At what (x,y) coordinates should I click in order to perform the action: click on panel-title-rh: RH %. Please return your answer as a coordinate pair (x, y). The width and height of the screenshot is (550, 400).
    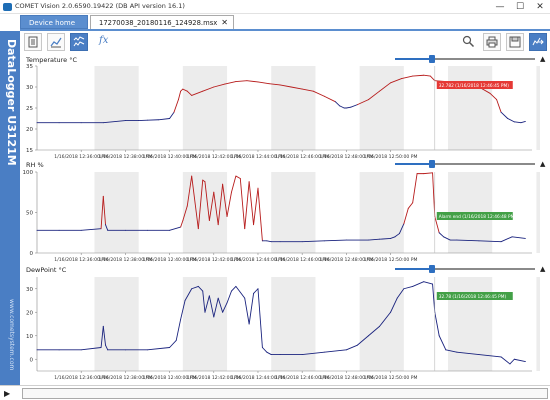
    Looking at the image, I should click on (35, 165).